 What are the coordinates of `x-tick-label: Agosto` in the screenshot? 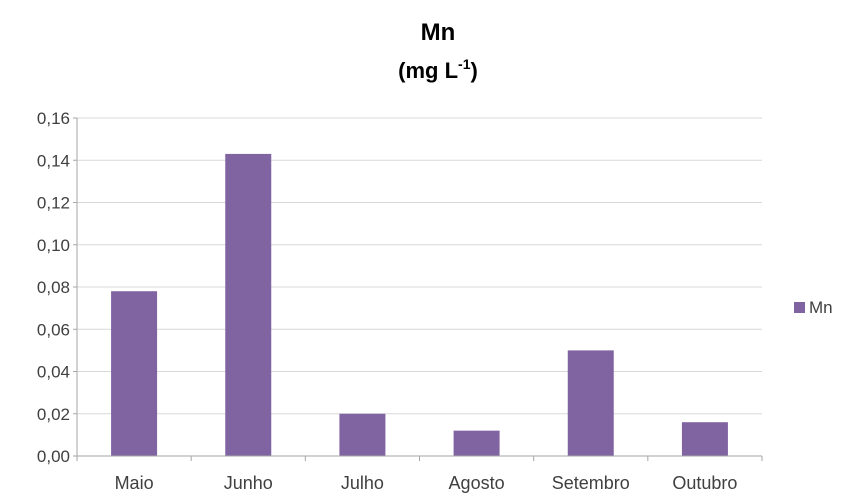 It's located at (477, 483).